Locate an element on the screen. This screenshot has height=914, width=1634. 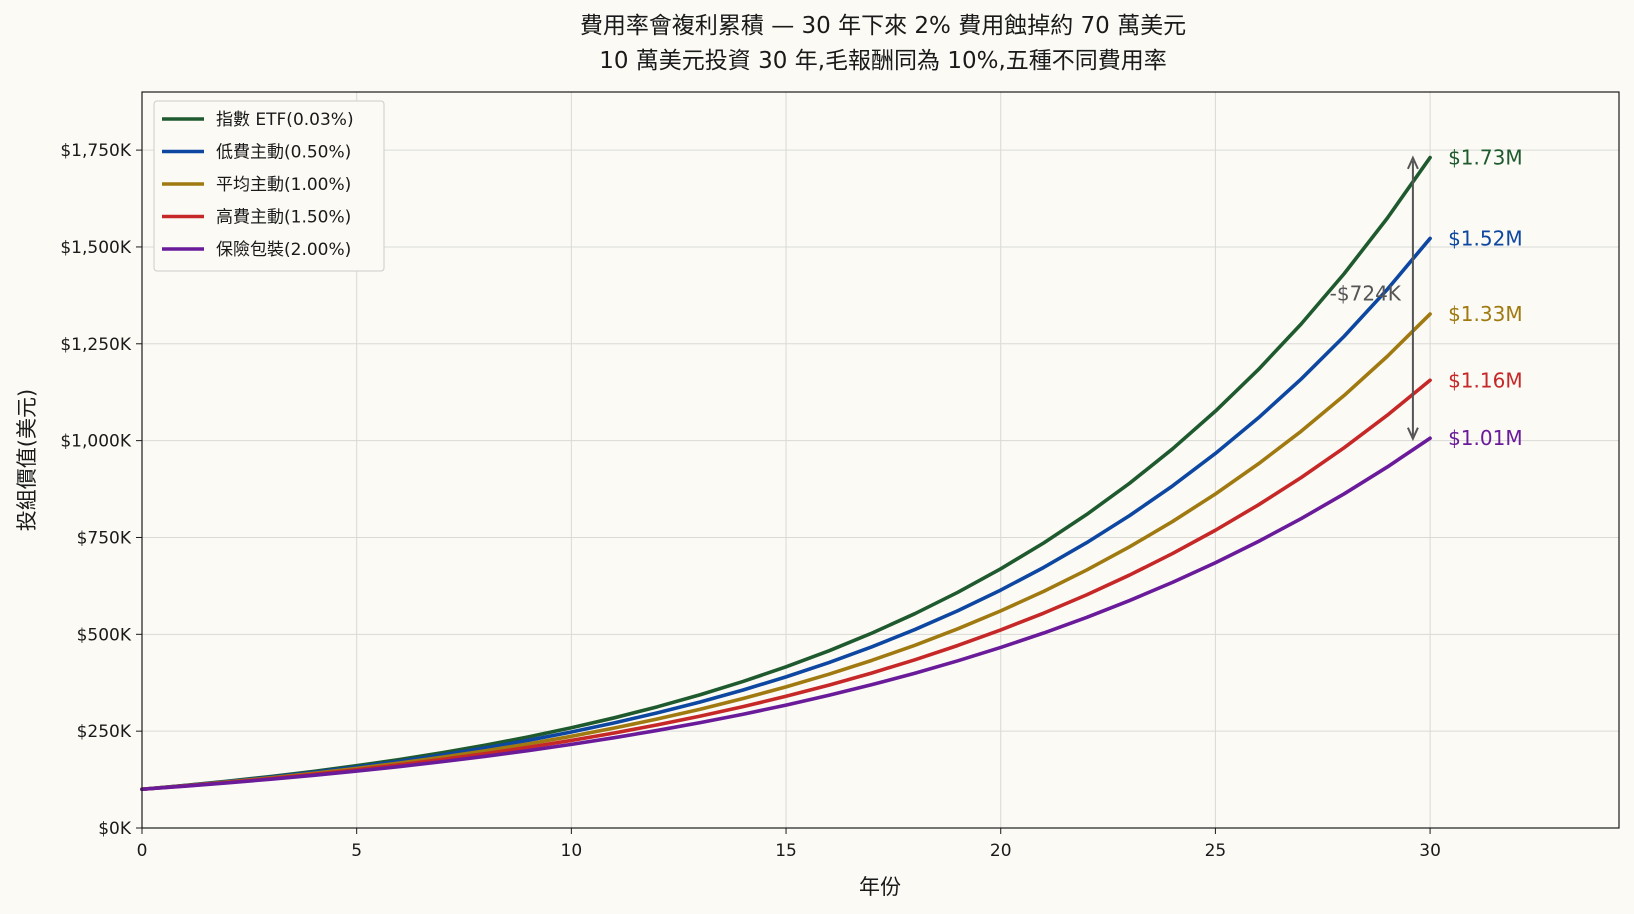
chart-subtitle: 10 萬美元投資 30 年,毛報酬同為 10%,五種不同費用率 is located at coordinates (883, 61).